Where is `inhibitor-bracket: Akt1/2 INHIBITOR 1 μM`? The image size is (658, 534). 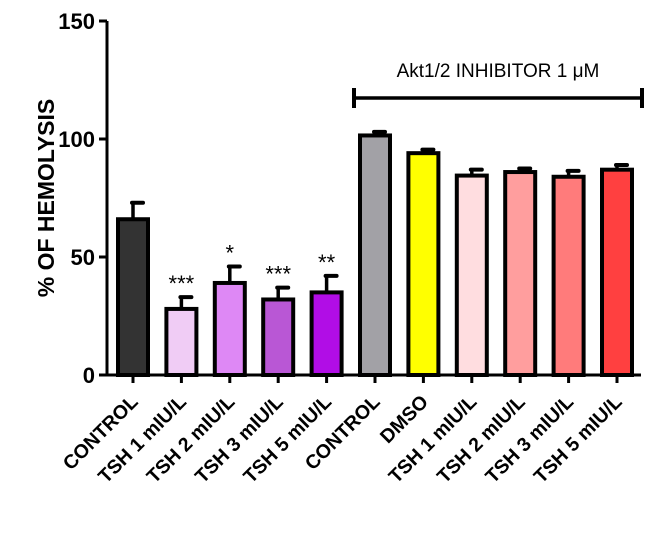 inhibitor-bracket: Akt1/2 INHIBITOR 1 μM is located at coordinates (498, 84).